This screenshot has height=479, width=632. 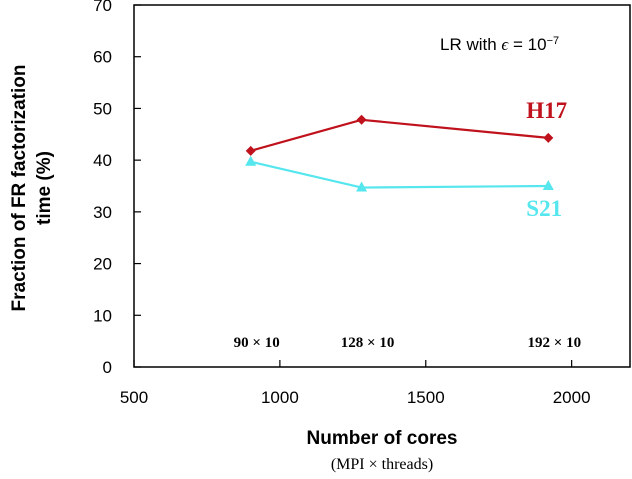 I want to click on y-axis-label-line1: Fraction of FR factorization, so click(x=19, y=188).